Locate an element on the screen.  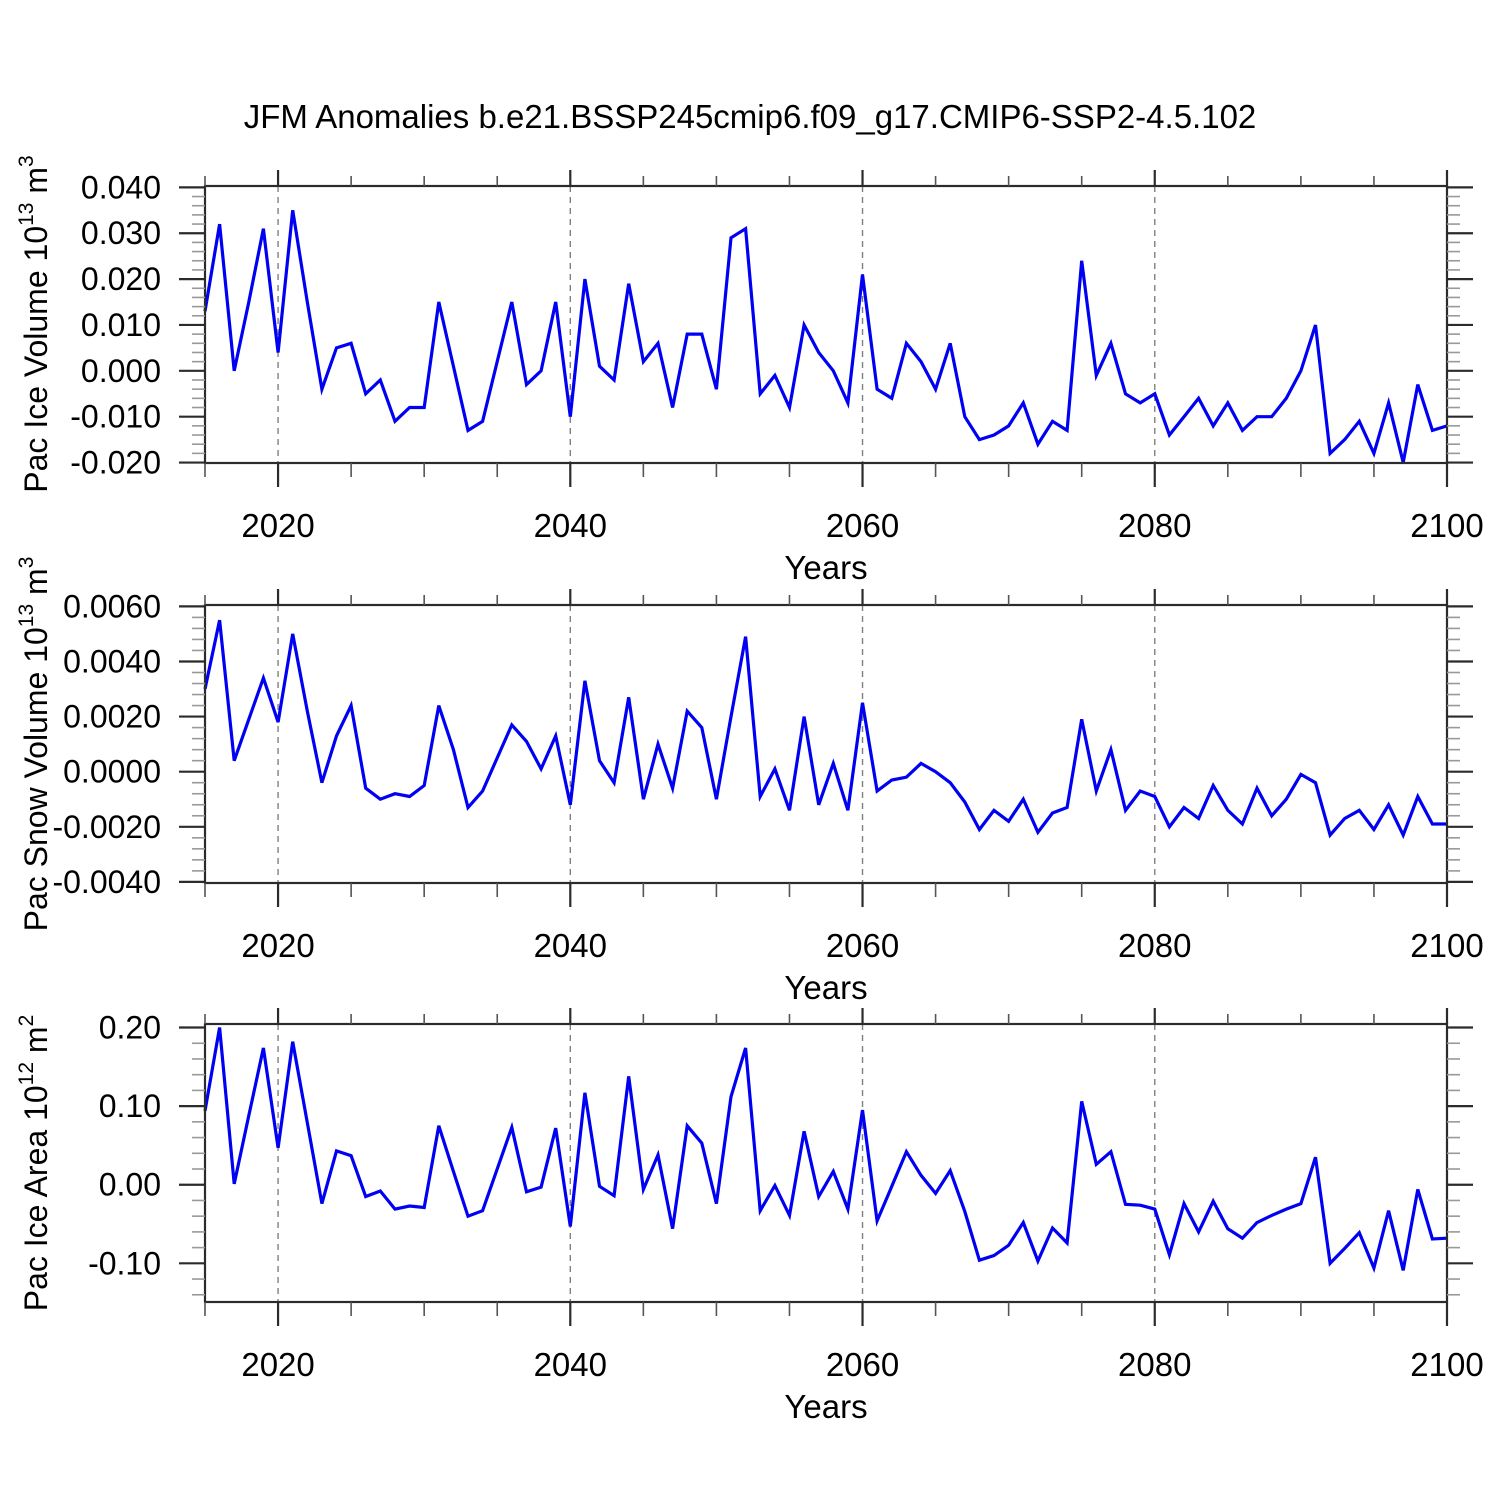
x-axis-label-panel1: Years is located at coordinates (826, 567).